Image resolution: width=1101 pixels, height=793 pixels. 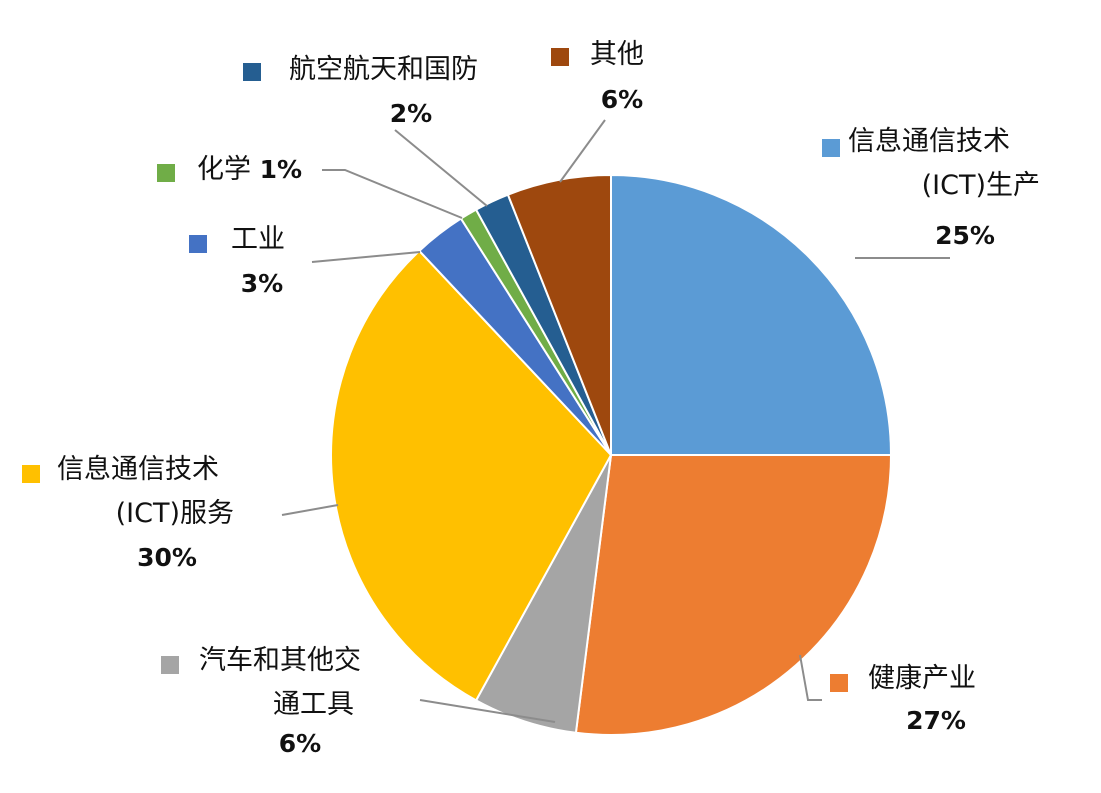 I want to click on slice-value-1: 27%, so click(x=936, y=720).